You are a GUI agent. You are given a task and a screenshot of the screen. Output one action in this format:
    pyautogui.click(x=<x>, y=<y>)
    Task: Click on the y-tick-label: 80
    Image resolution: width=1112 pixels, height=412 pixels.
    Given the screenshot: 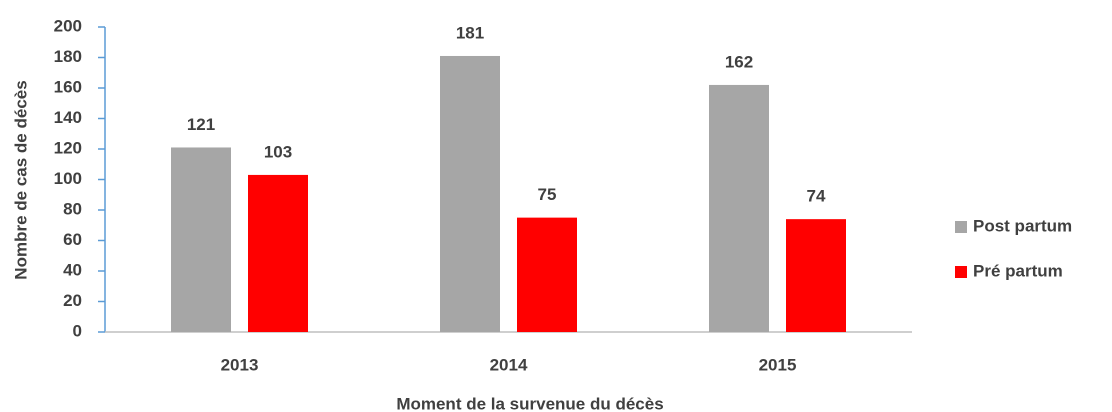 What is the action you would take?
    pyautogui.click(x=72, y=208)
    